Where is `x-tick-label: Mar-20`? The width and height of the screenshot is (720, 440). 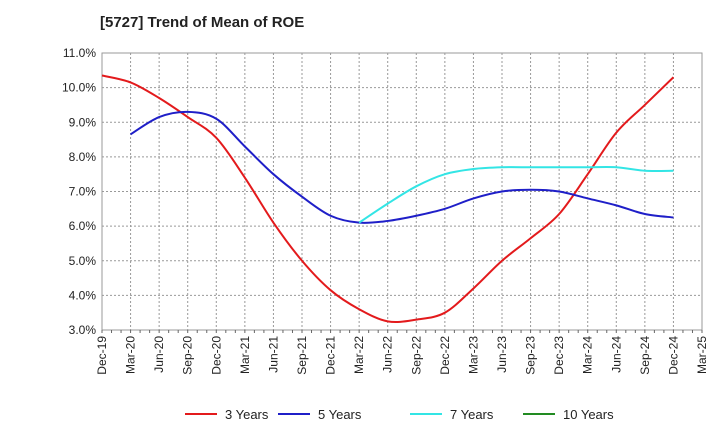
x-tick-label: Mar-20 is located at coordinates (131, 355).